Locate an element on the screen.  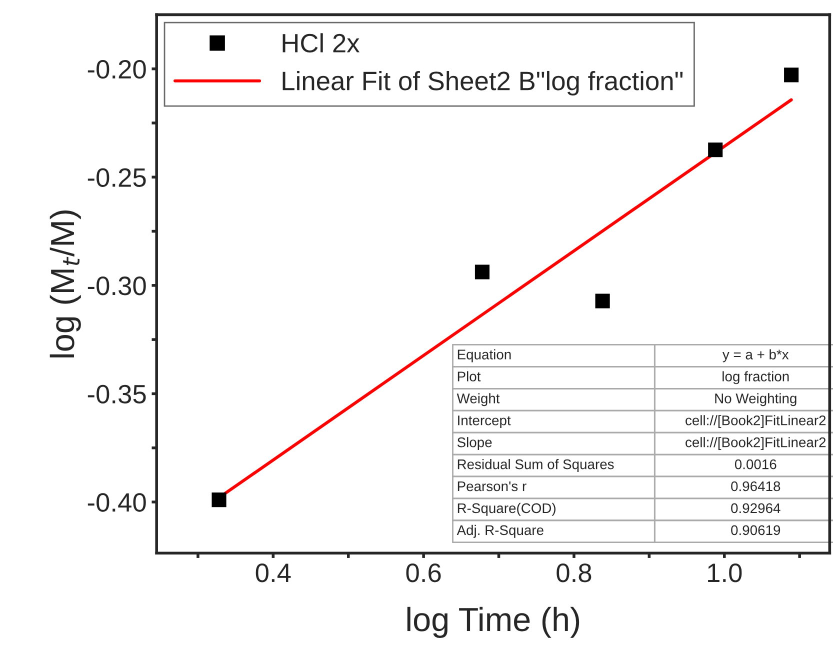
x-tick-label: 0.6 is located at coordinates (423, 573).